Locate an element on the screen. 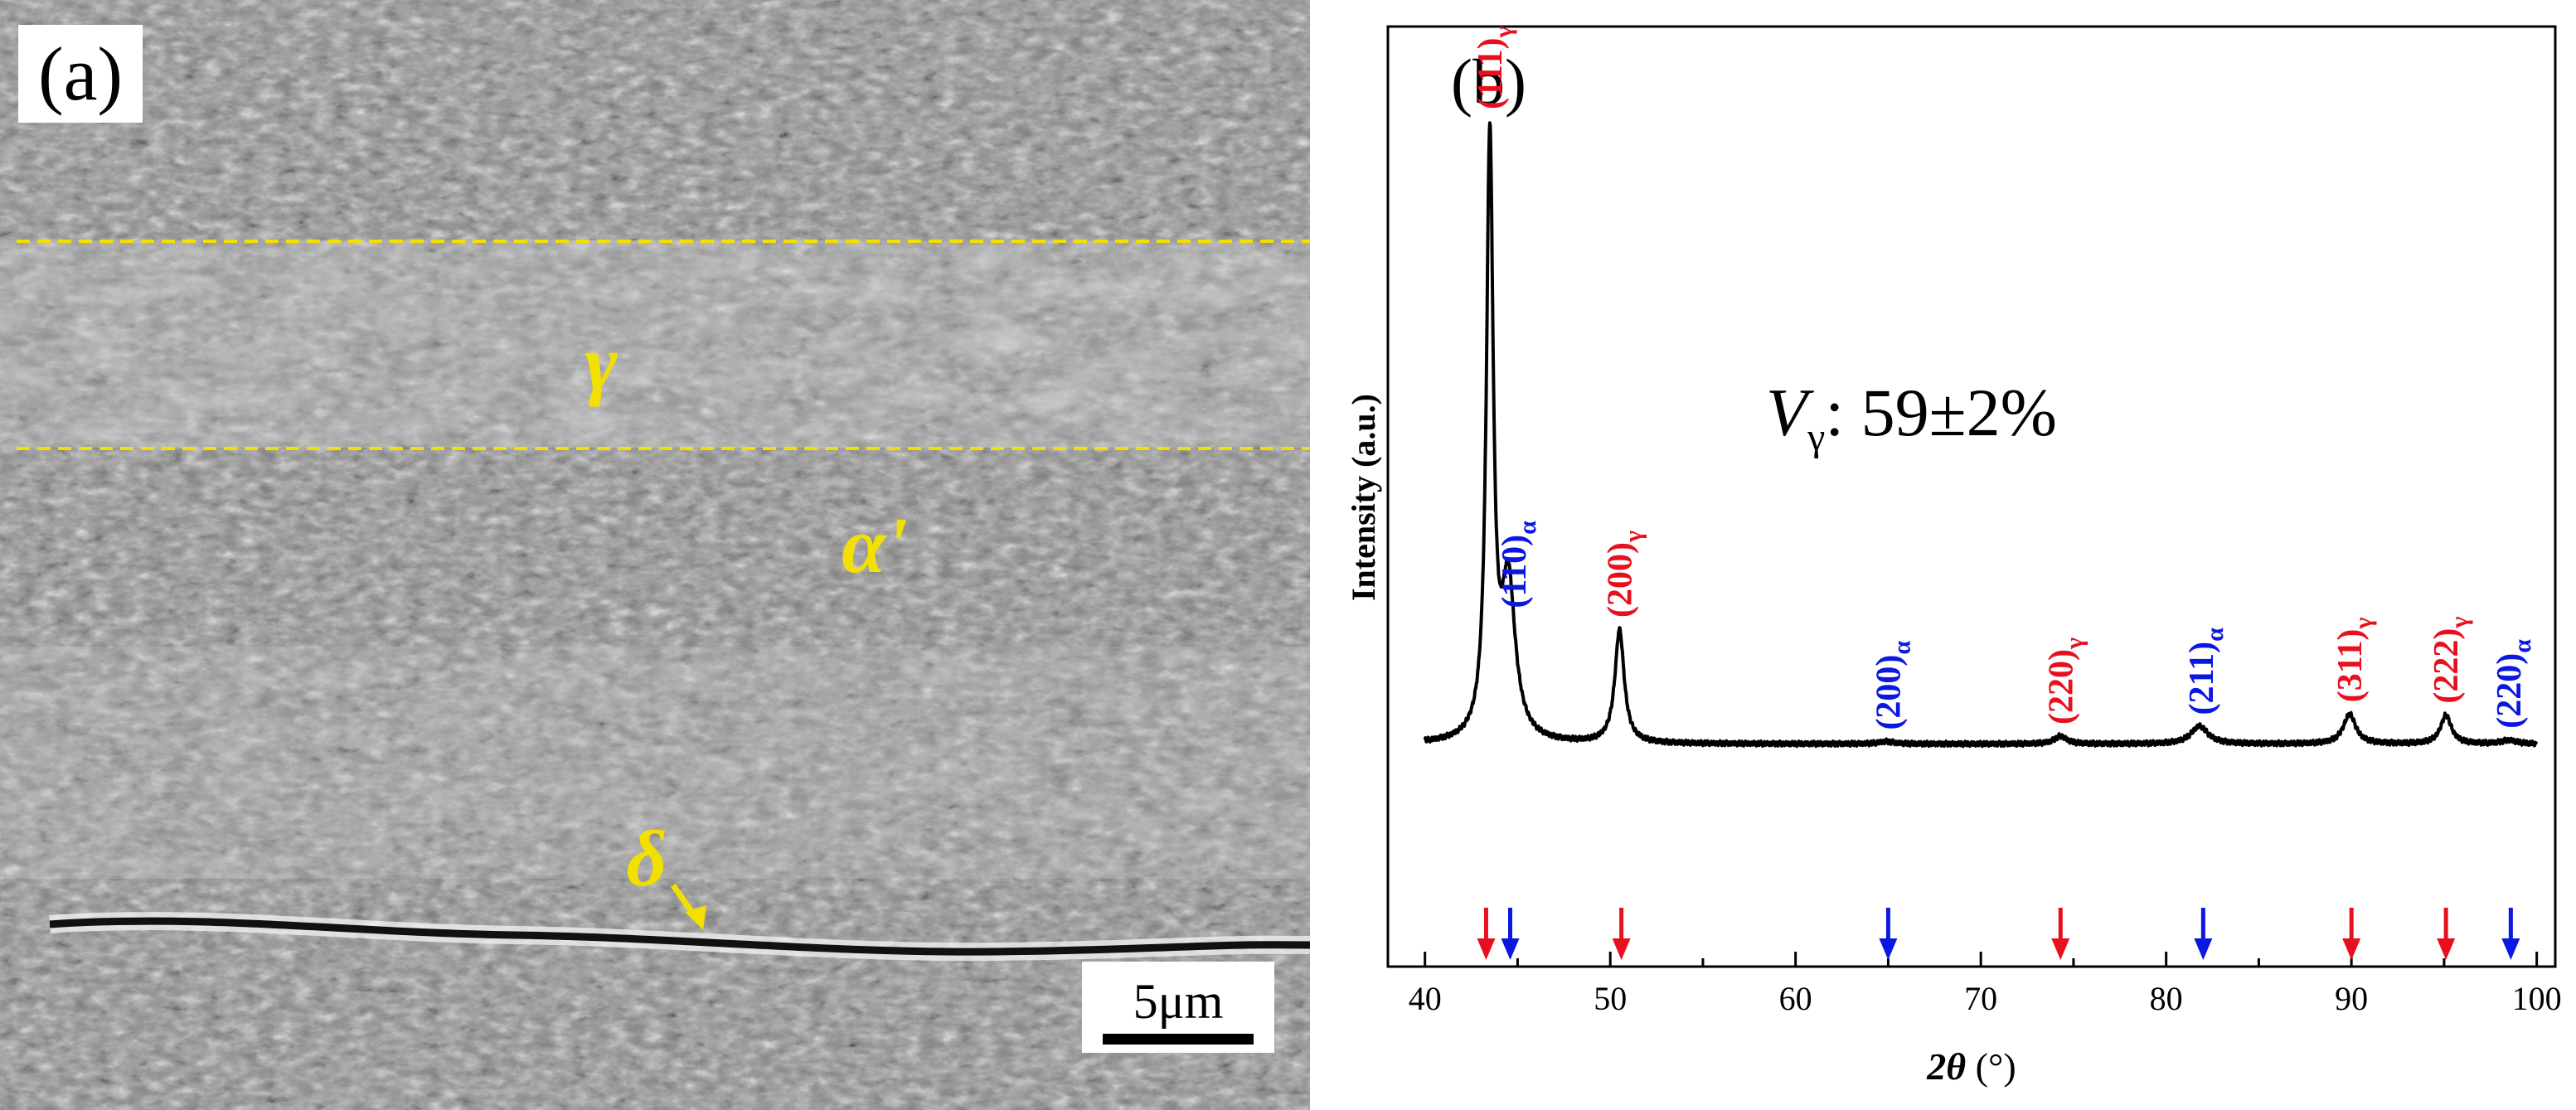 This screenshot has width=2576, height=1110. delta-phase-label: δ is located at coordinates (646, 858).